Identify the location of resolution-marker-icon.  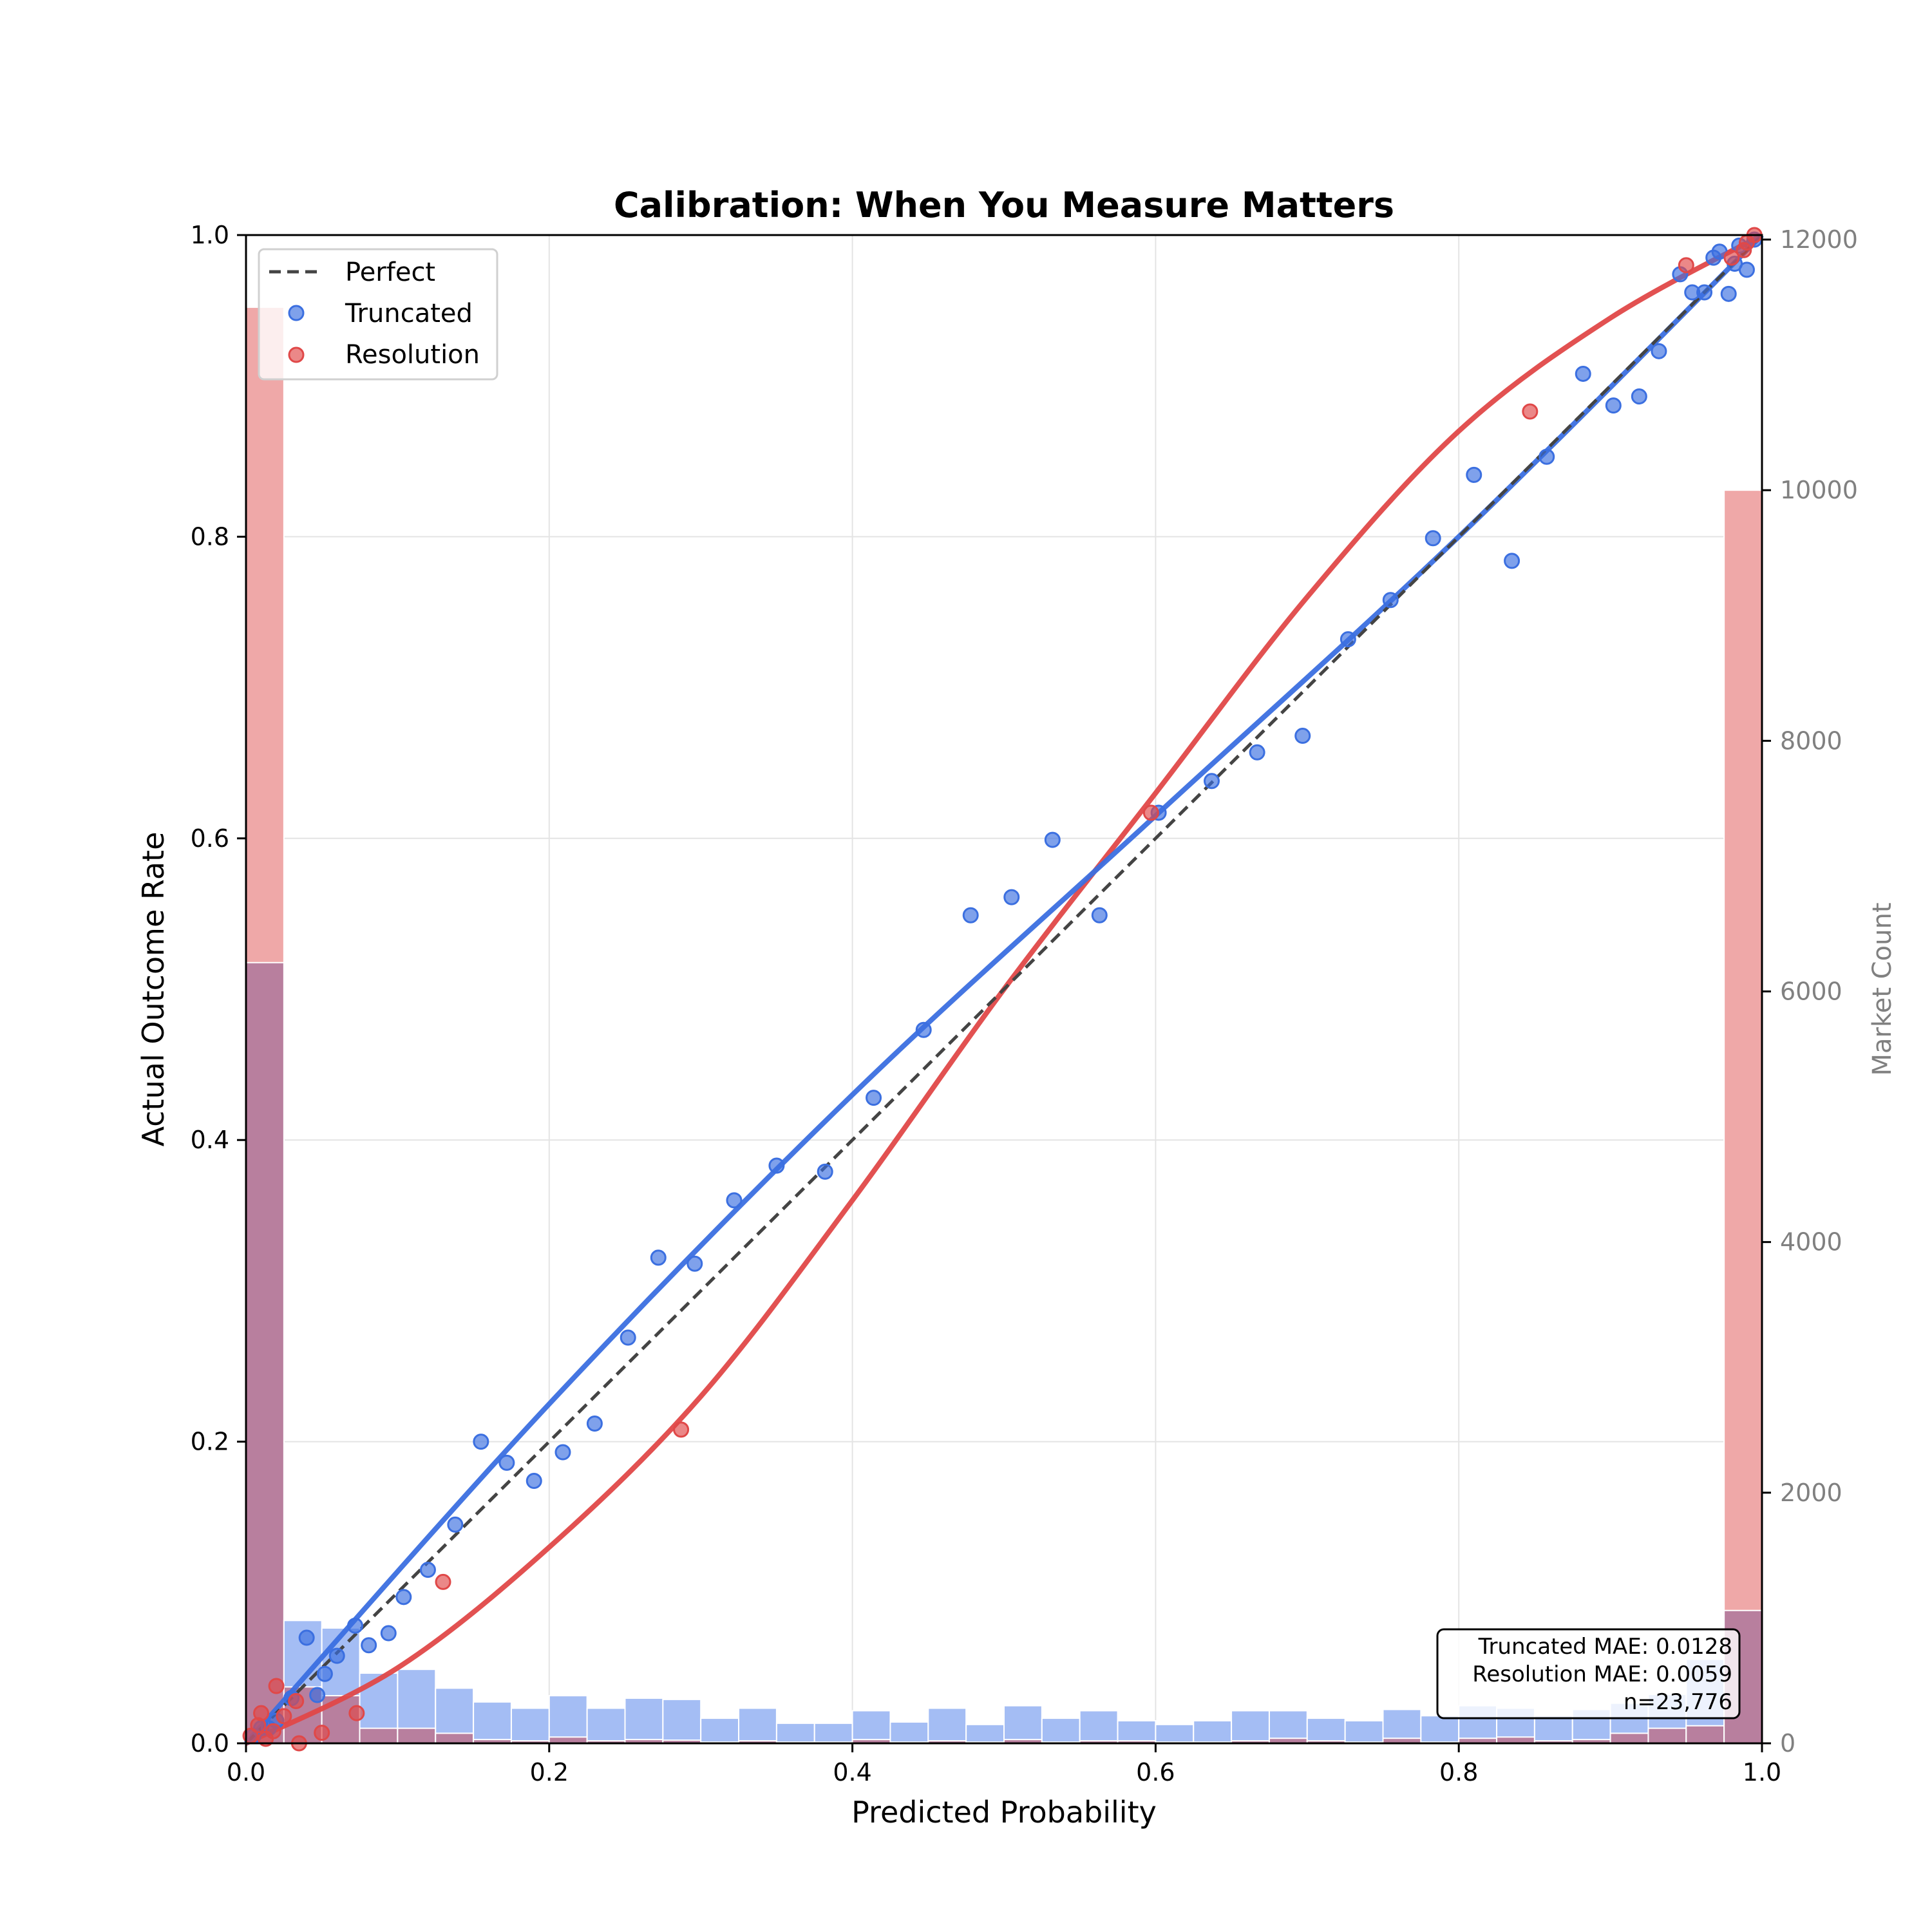
(296, 354).